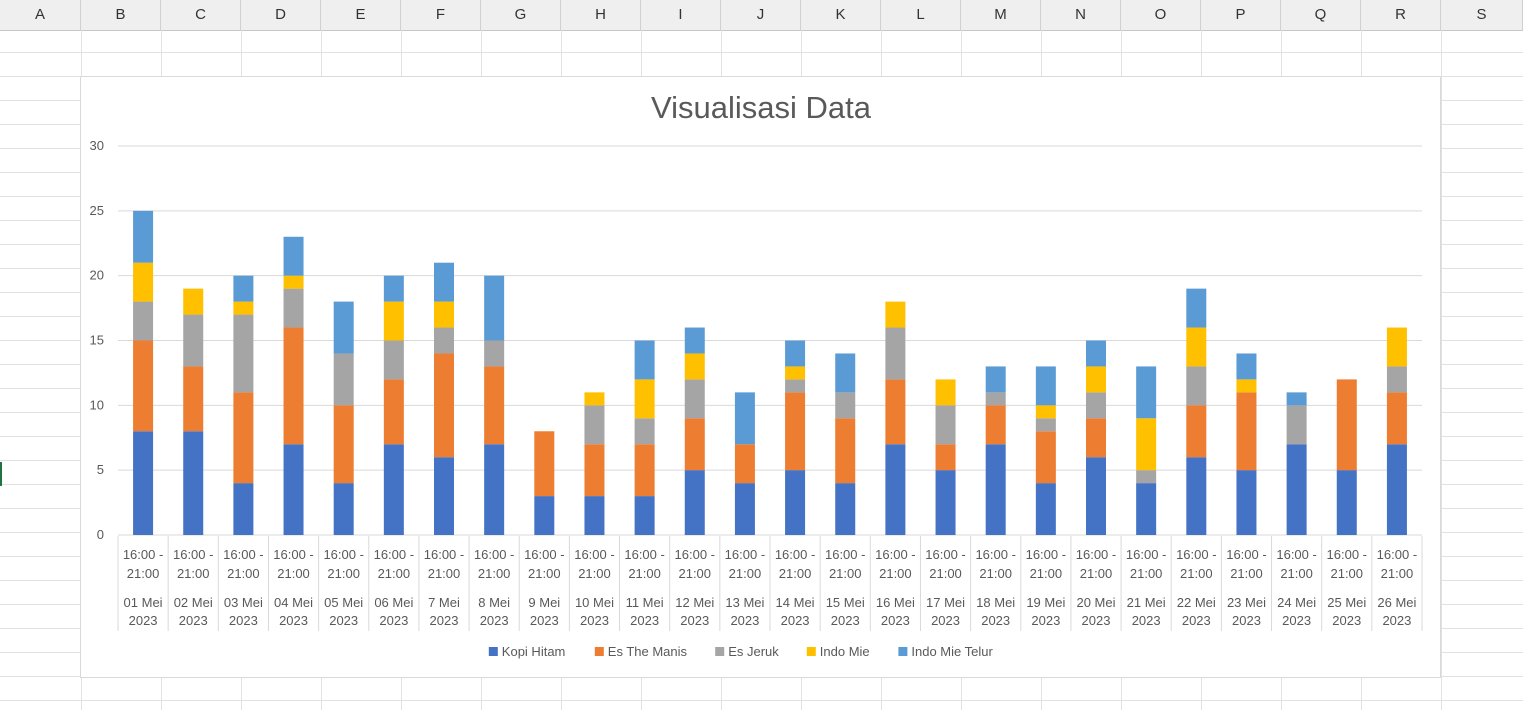 This screenshot has width=1523, height=710. Describe the element at coordinates (521, 15) in the screenshot. I see `column-header-g: G` at that location.